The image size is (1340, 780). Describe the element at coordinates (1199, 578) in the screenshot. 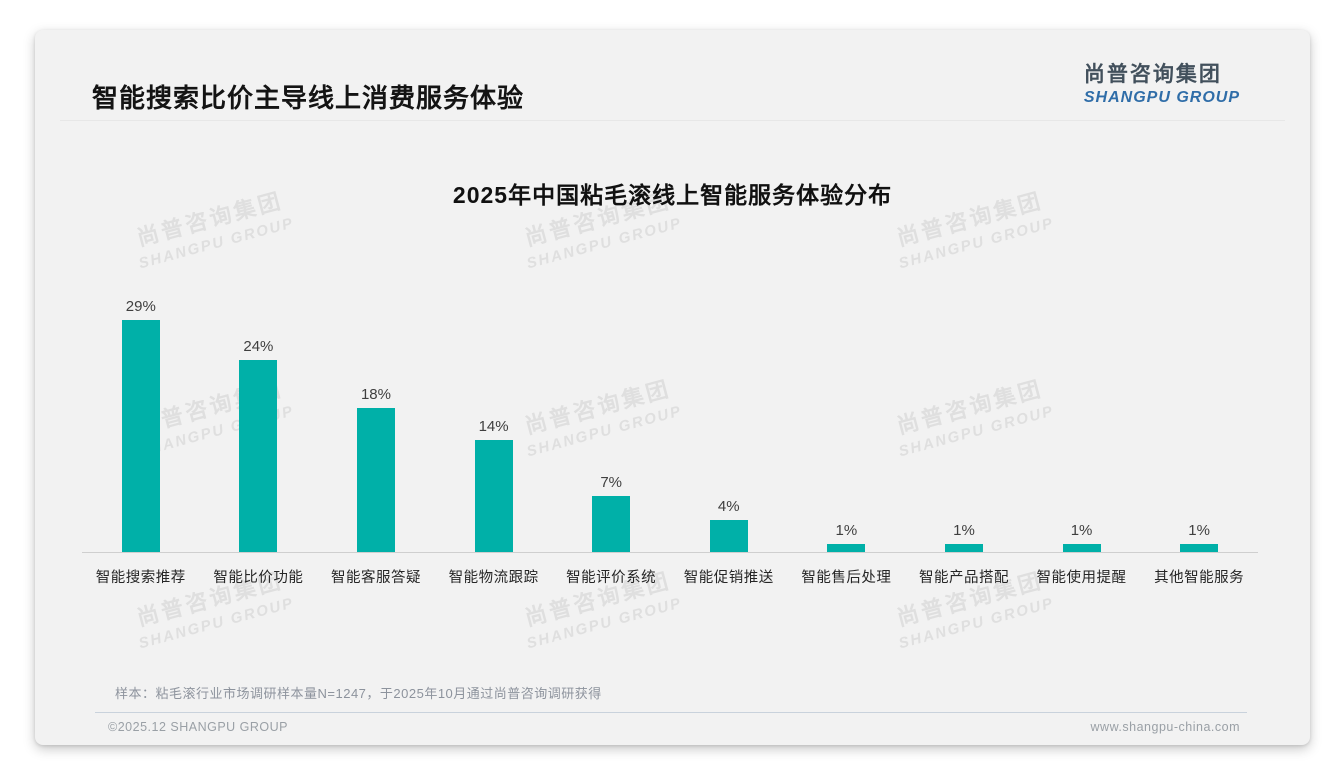

I see `x-axis-label: 其他智能服务` at that location.